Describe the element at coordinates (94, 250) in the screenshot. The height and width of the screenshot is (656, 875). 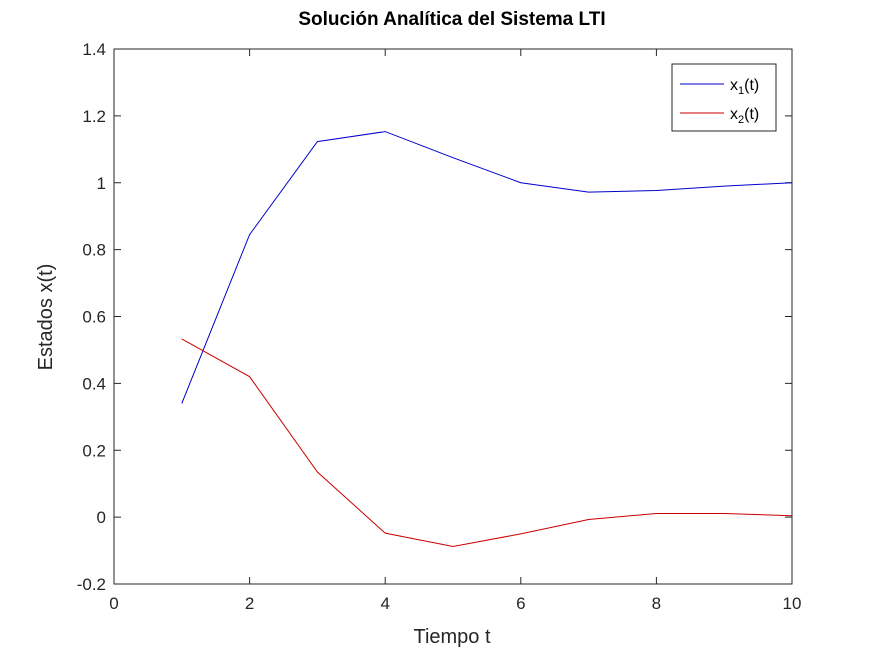
I see `y-tick-label: 0.8` at that location.